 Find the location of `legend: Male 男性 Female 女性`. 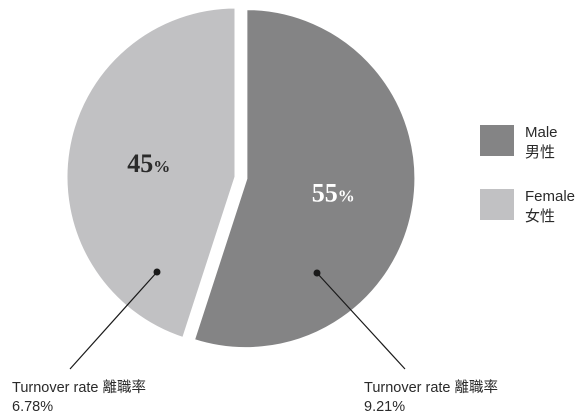

legend: Male 男性 Female 女性 is located at coordinates (527, 174).